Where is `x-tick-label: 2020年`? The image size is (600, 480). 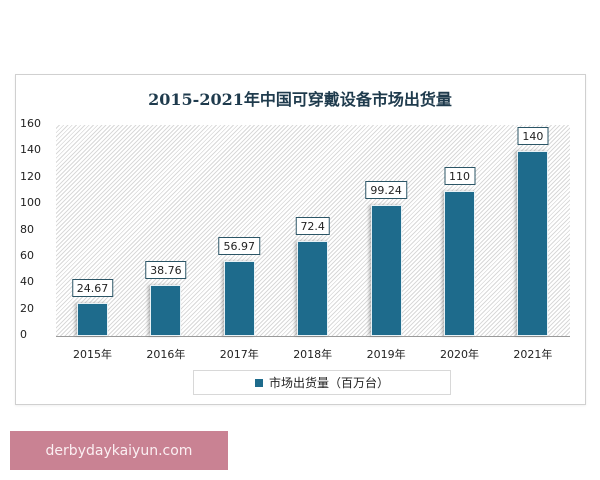
x-tick-label: 2020年 is located at coordinates (459, 354).